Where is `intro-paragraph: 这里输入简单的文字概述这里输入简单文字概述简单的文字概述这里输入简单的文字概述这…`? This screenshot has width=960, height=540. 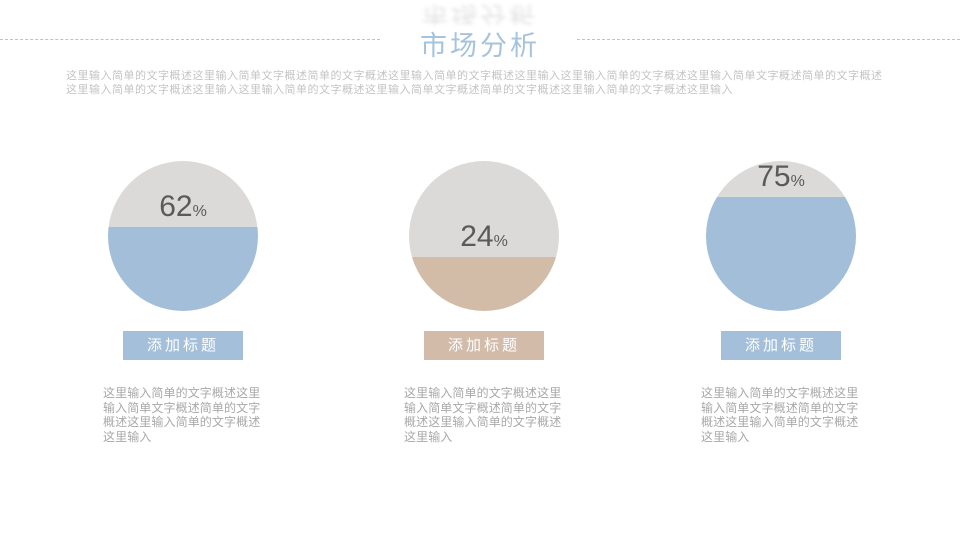 intro-paragraph: 这里输入简单的文字概述这里输入简单文字概述简单的文字概述这里输入简单的文字概述这… is located at coordinates (488, 83).